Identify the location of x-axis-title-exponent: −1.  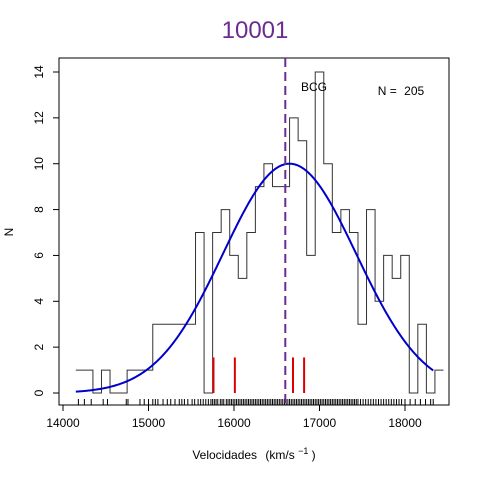
(303, 451).